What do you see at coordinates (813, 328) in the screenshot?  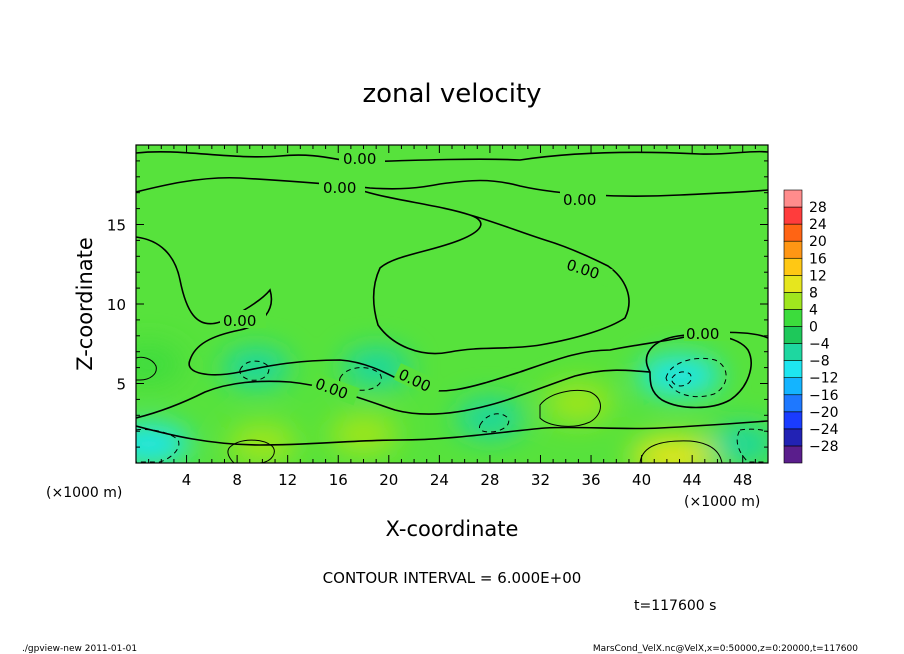 I see `colorbar-label: 0` at bounding box center [813, 328].